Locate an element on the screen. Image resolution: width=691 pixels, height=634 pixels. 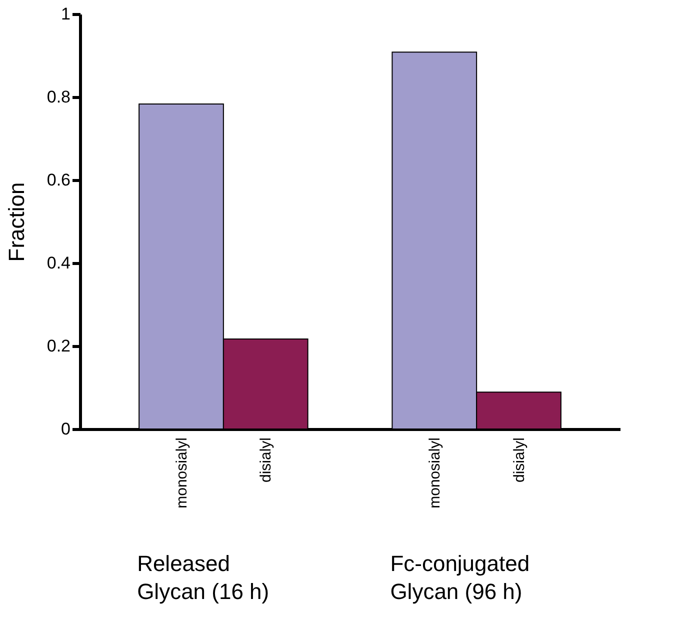
text: Released Glycan (16 h) is located at coordinates (203, 577).